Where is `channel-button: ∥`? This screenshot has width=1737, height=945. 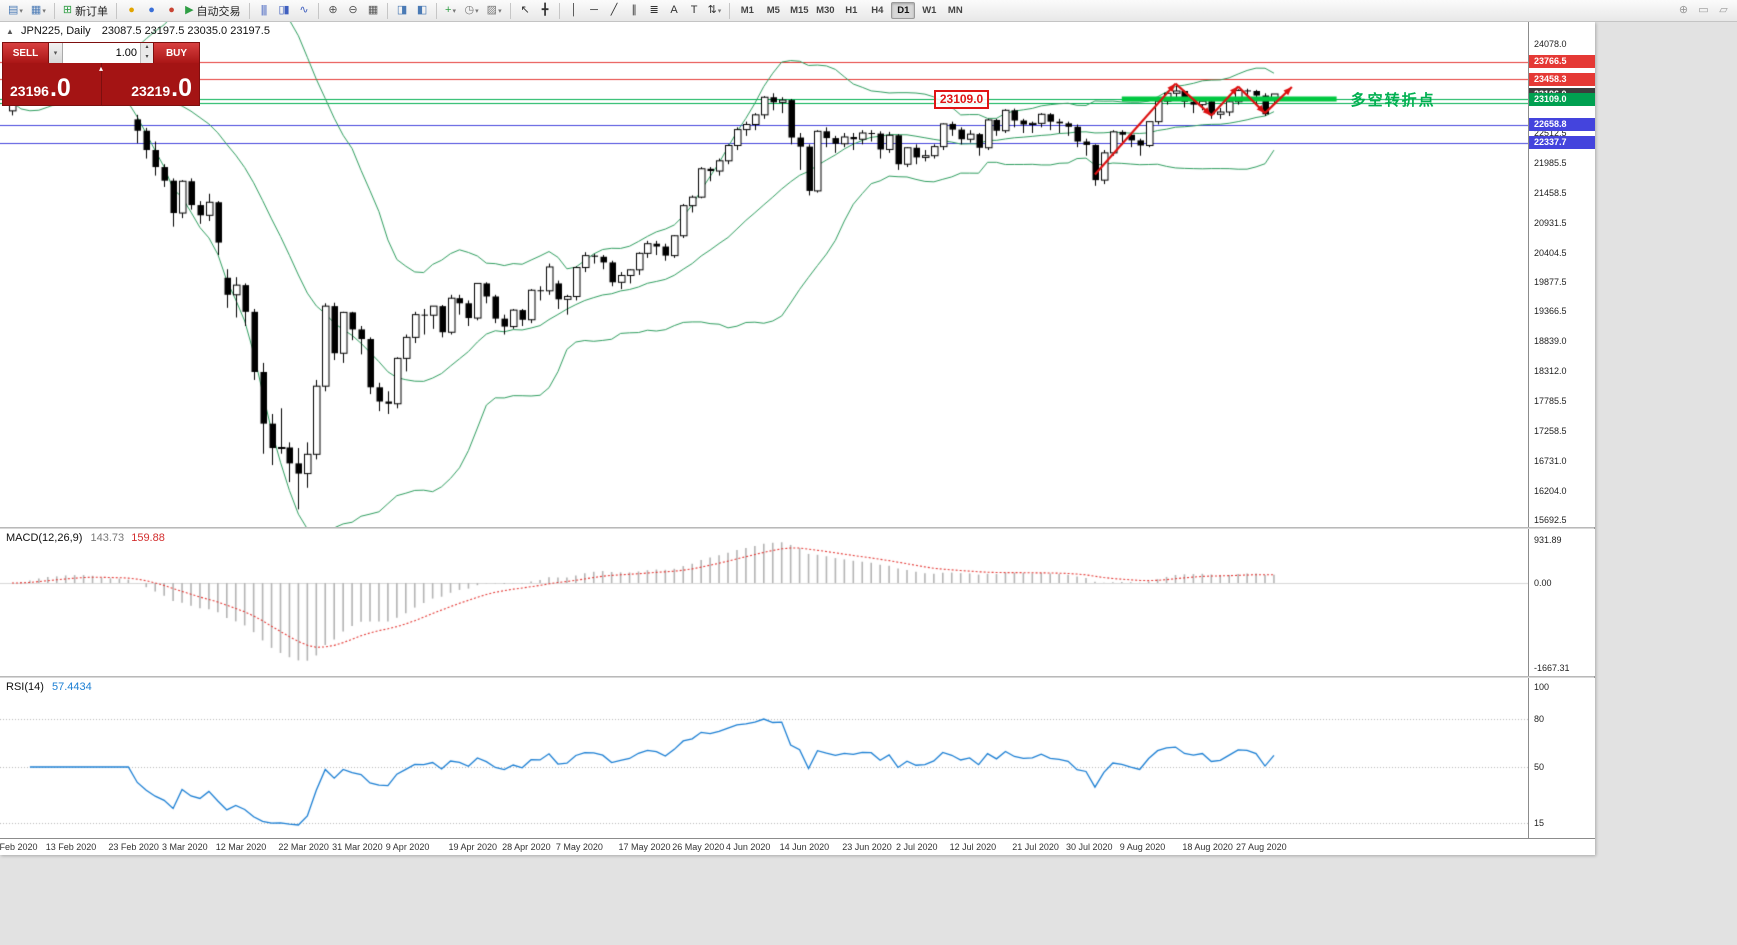 channel-button: ∥ is located at coordinates (634, 11).